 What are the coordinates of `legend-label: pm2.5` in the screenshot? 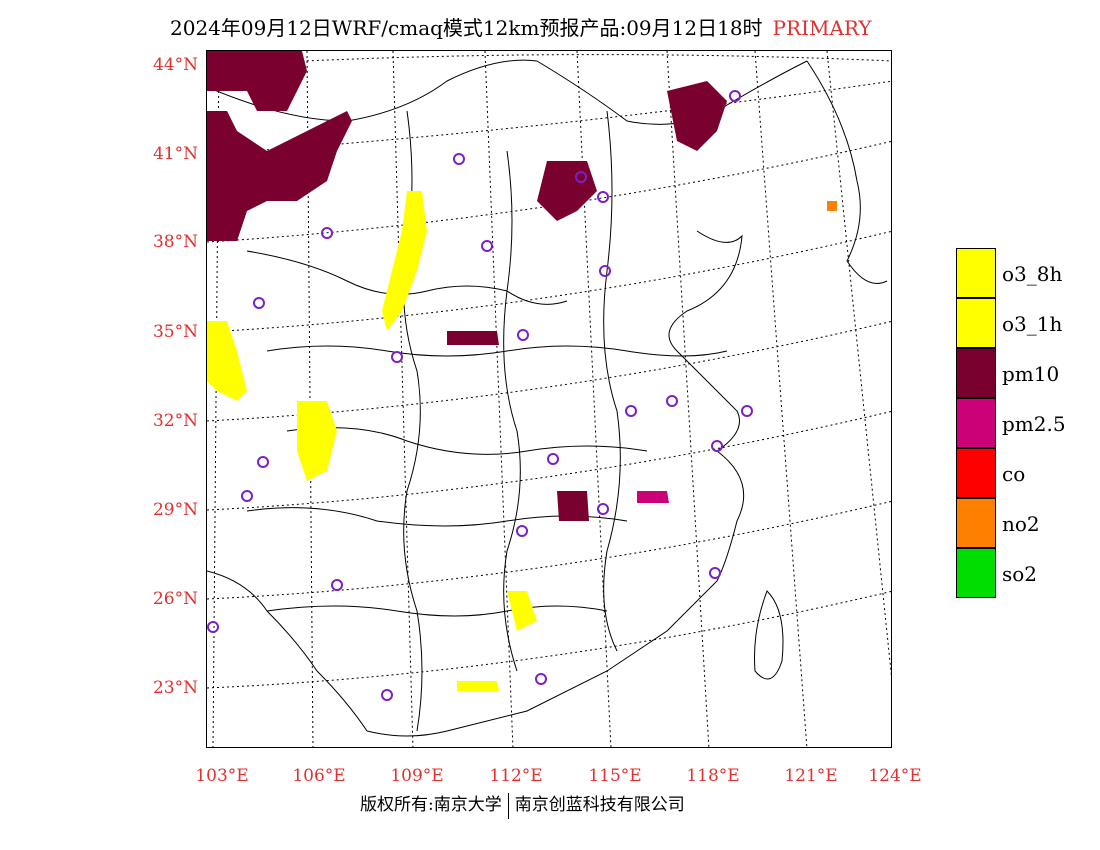 It's located at (1034, 424).